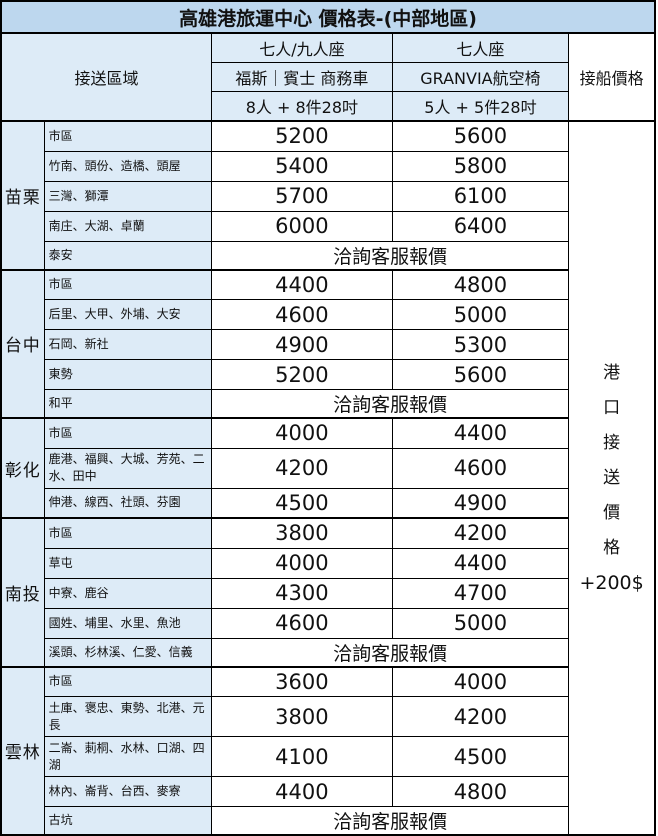  I want to click on district-cell: 二崙、莿桐、水林、口湖、四湖, so click(128, 756).